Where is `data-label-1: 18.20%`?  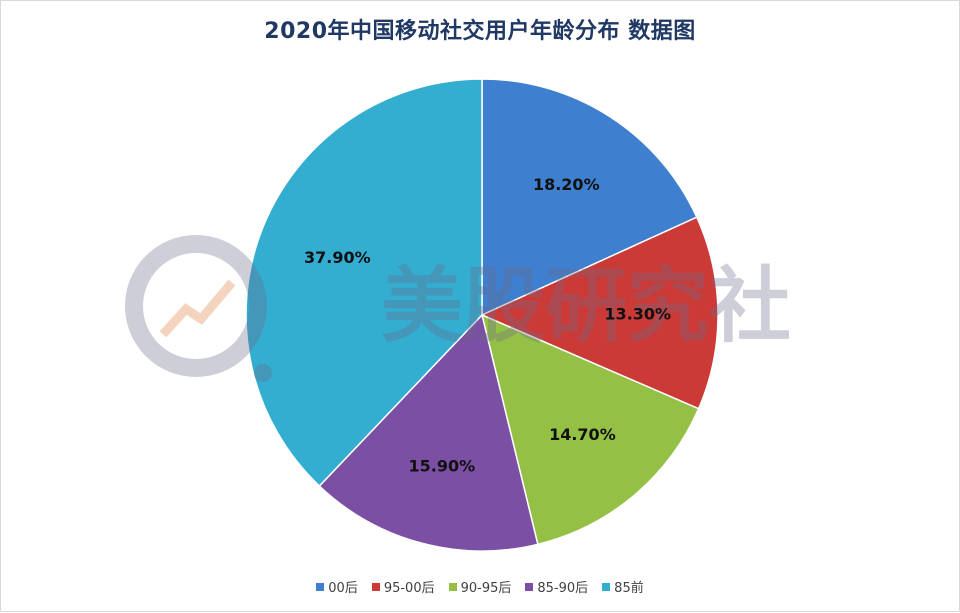 data-label-1: 18.20% is located at coordinates (566, 184).